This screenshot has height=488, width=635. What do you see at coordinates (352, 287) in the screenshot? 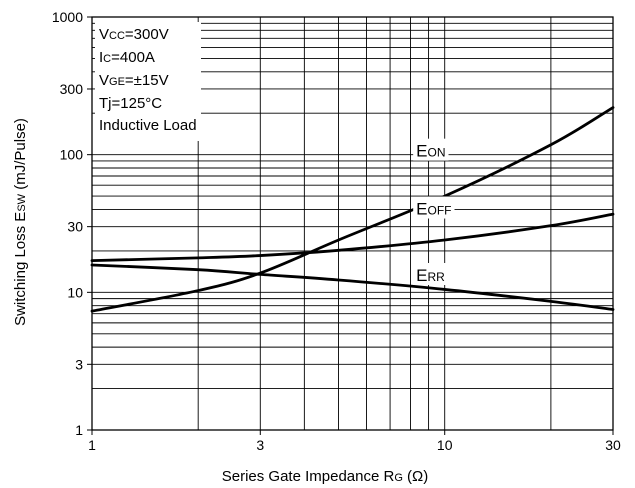
I see `series-line-err` at bounding box center [352, 287].